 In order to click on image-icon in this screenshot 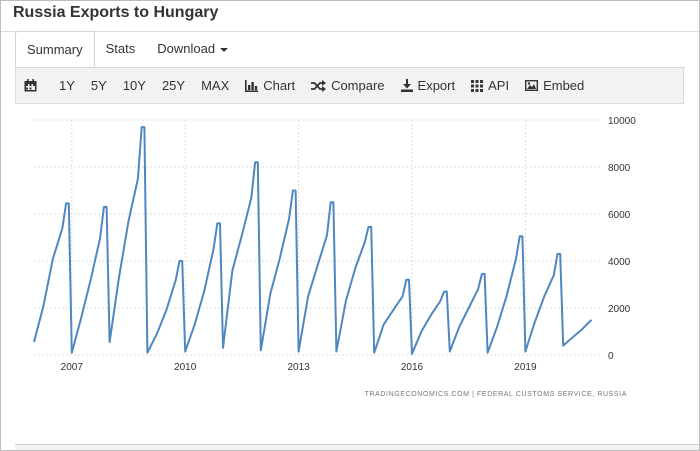, I will do `click(532, 85)`.